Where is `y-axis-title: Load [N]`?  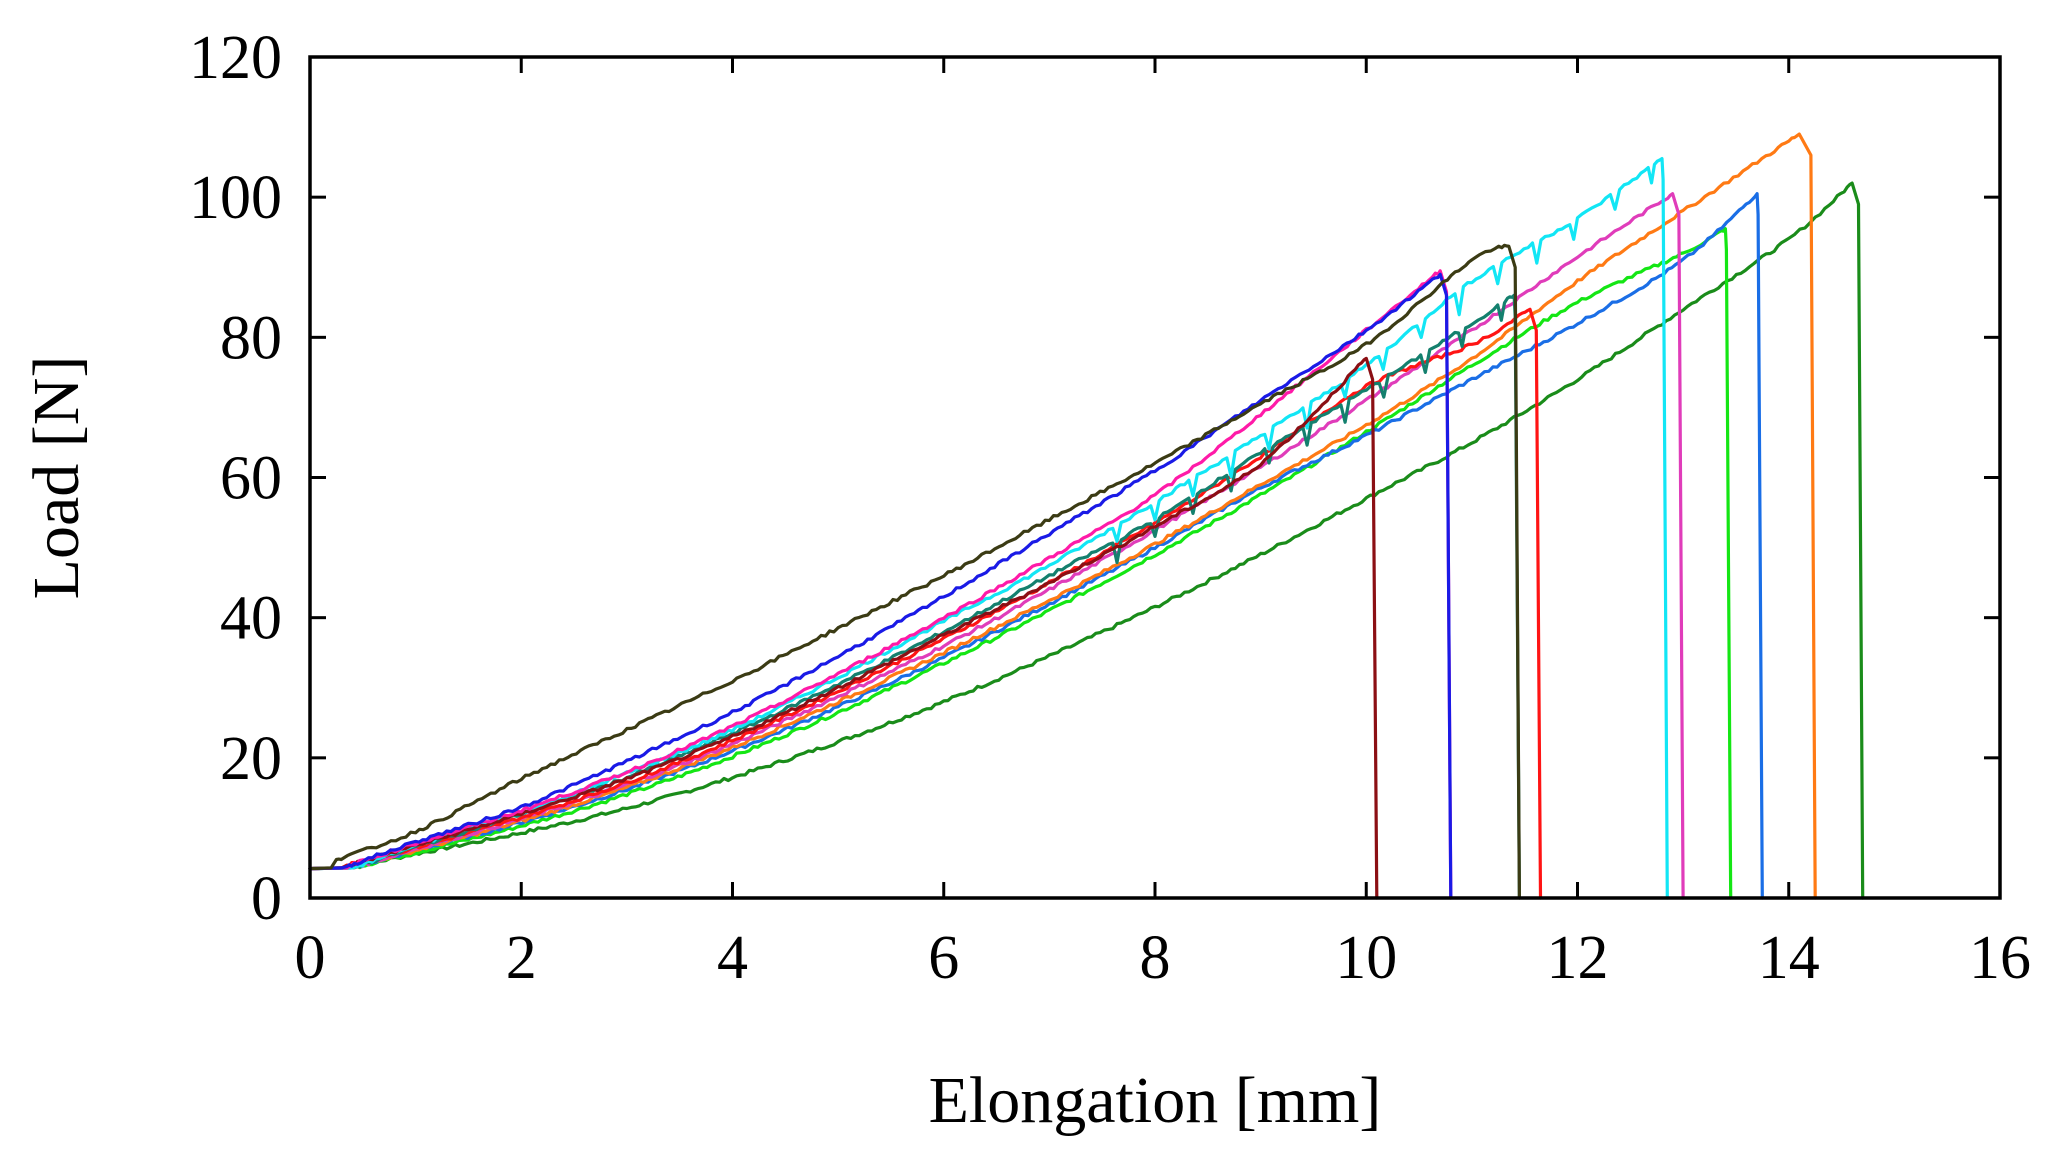
y-axis-title: Load [N] is located at coordinates (56, 478).